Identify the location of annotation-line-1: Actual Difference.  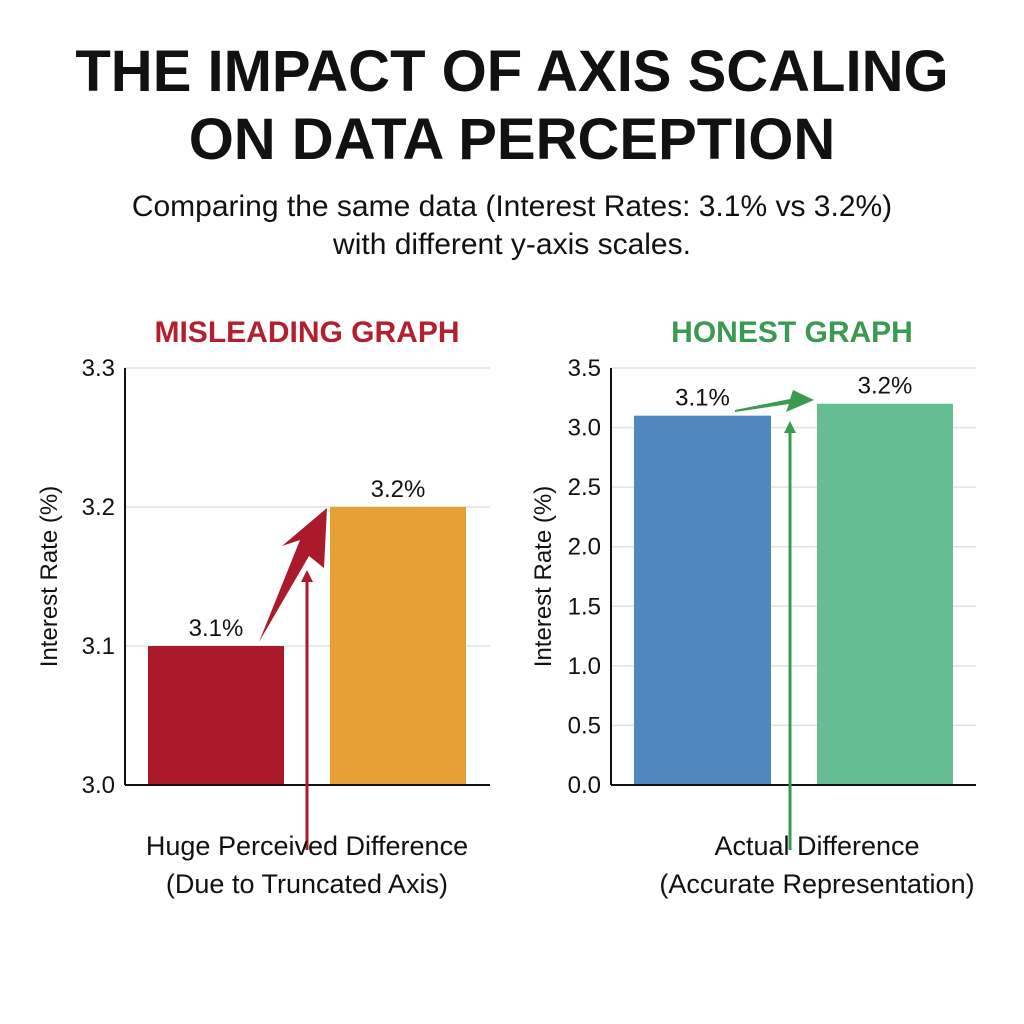
(816, 846).